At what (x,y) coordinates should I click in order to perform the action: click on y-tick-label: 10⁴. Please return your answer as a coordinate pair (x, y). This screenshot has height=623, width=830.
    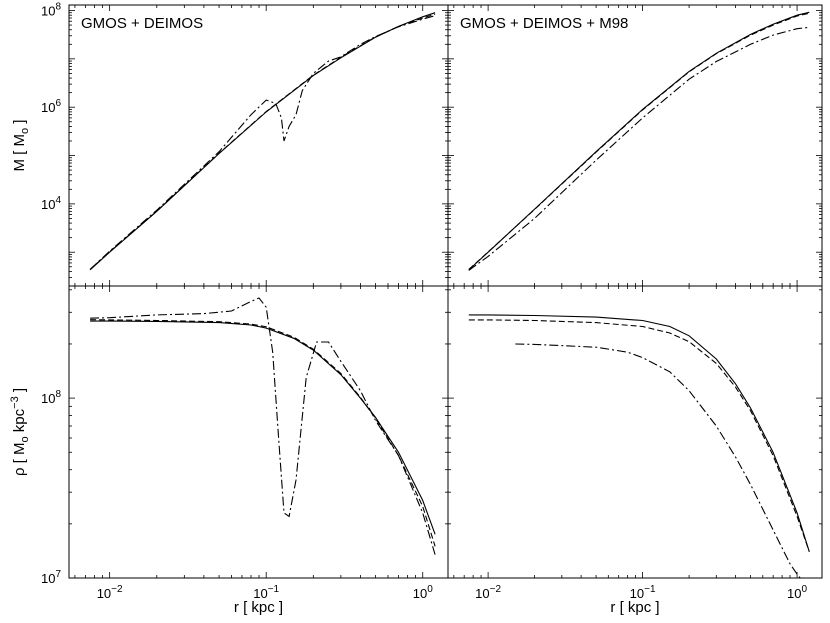
    Looking at the image, I should click on (51, 203).